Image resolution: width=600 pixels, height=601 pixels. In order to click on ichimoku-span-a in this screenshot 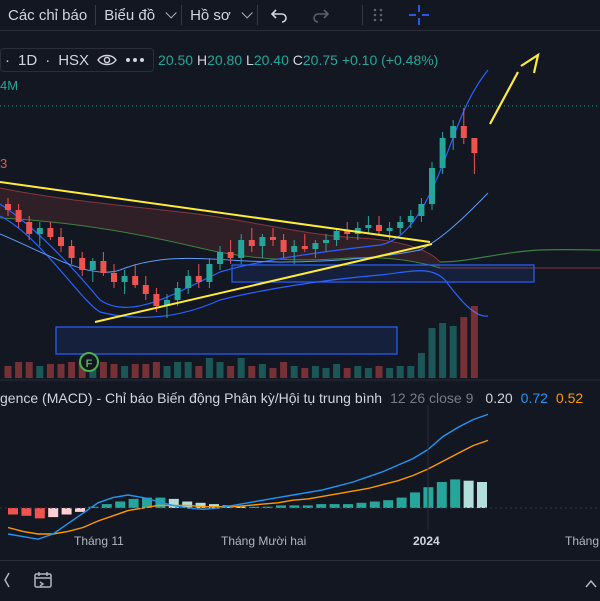, I will do `click(220, 225)`.